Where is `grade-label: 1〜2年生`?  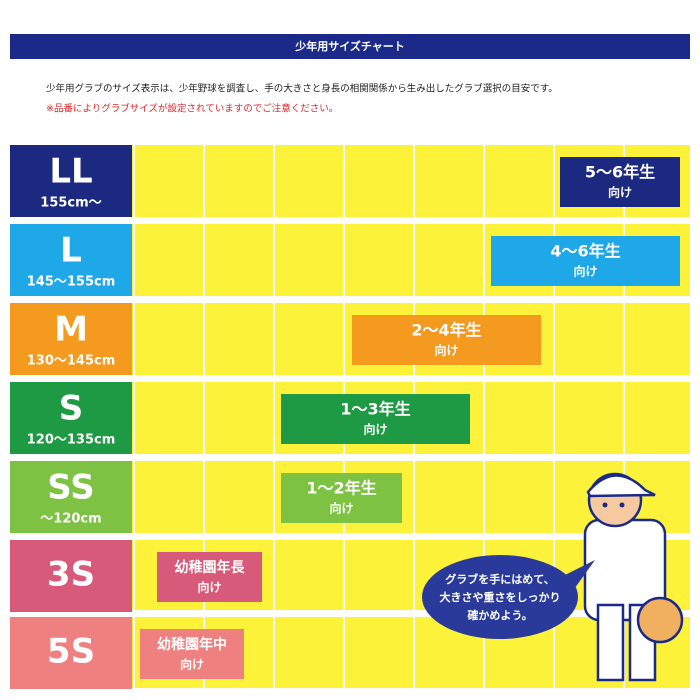 grade-label: 1〜2年生 is located at coordinates (341, 488).